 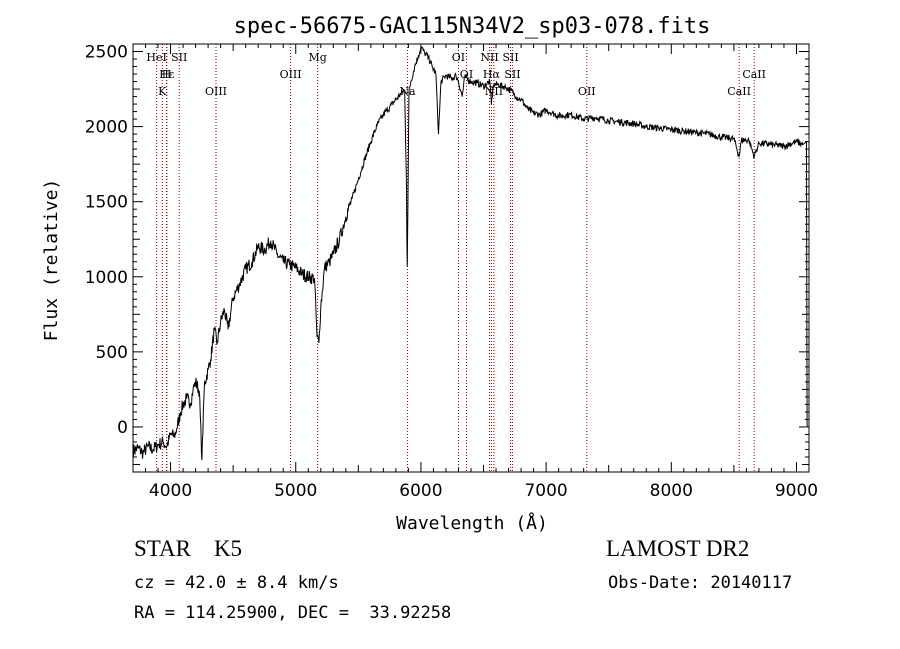 I want to click on spectral-line-label: Hε, so click(x=167, y=74).